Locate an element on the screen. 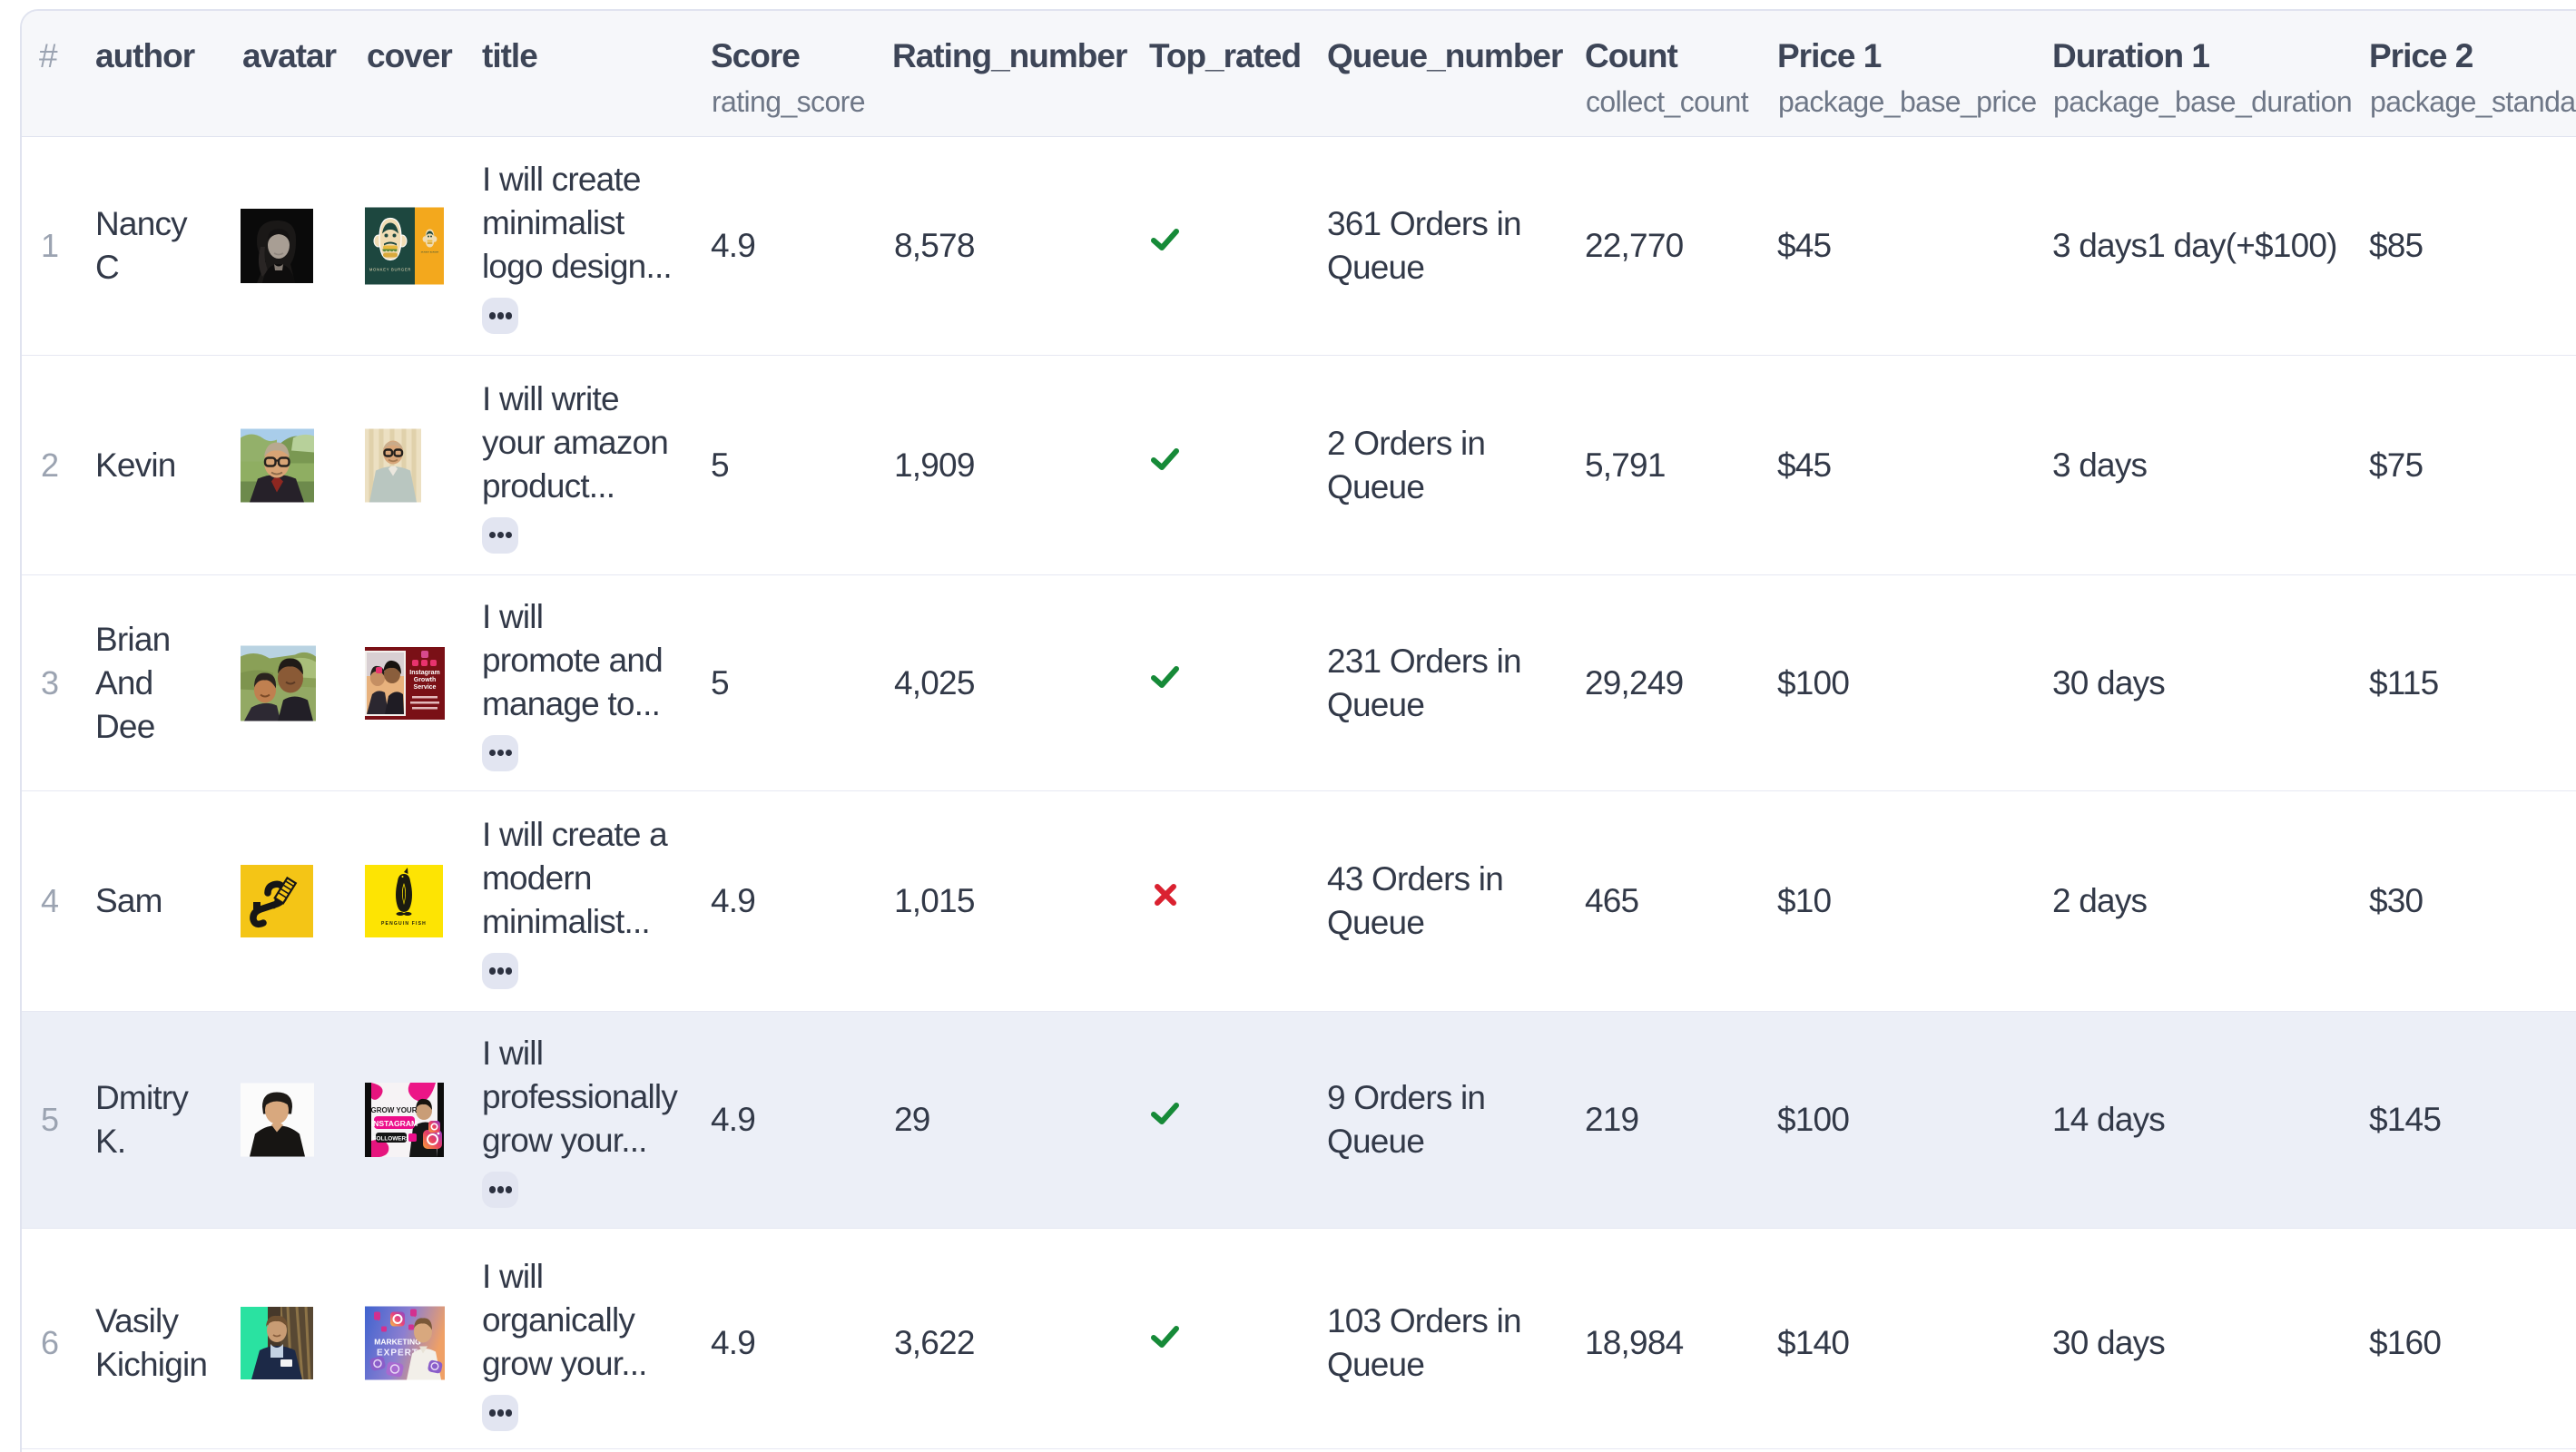  svg-text: GROW YOUR is located at coordinates (394, 1110).